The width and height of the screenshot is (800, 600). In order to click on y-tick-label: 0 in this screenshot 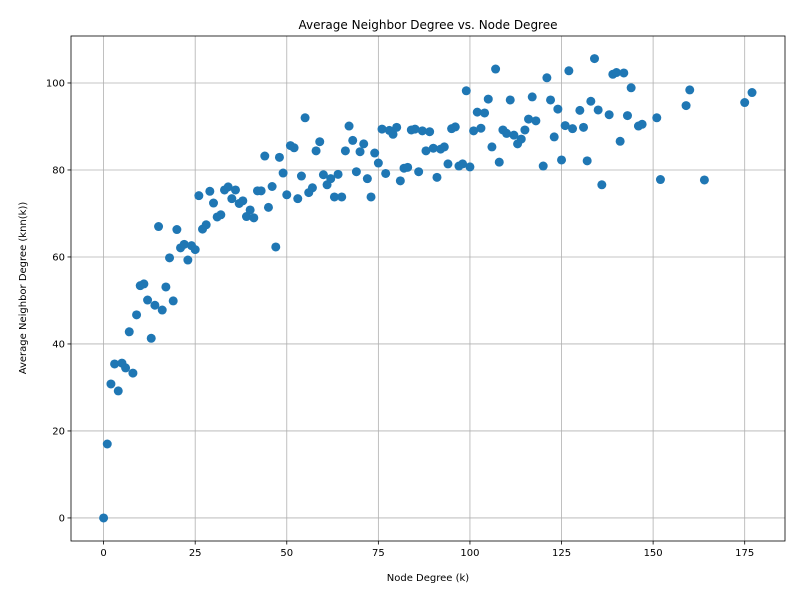, I will do `click(62, 518)`.